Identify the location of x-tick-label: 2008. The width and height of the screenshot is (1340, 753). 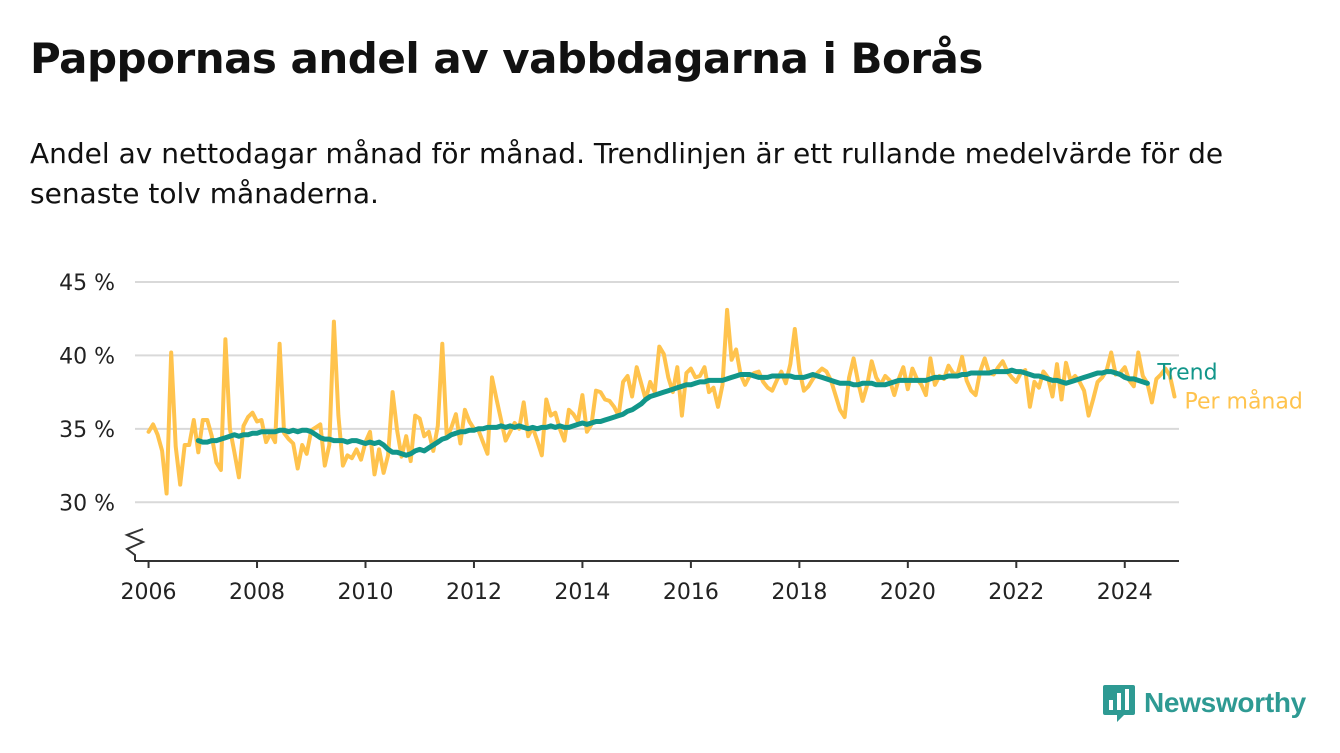
(257, 592).